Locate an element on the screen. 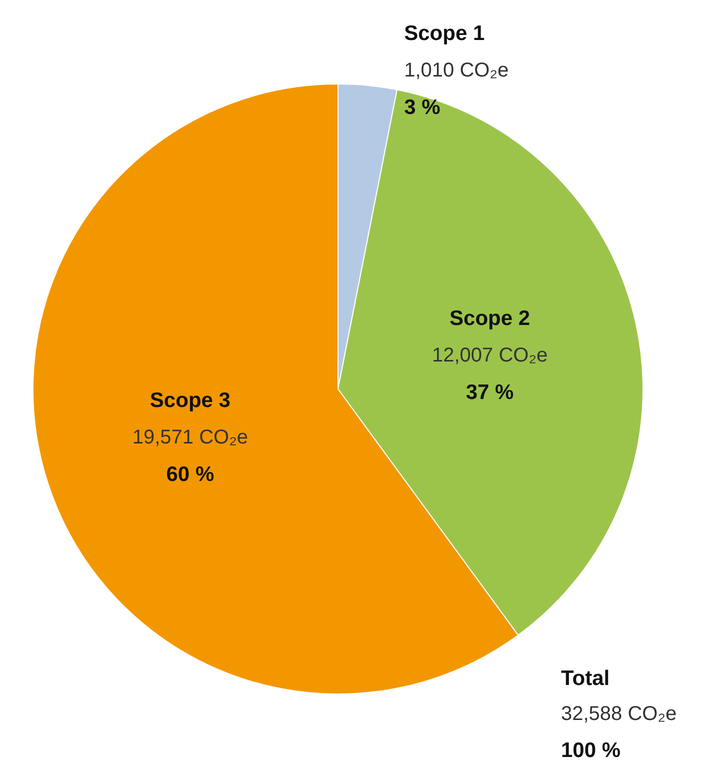 Image resolution: width=715 pixels, height=769 pixels. text: 100 % is located at coordinates (591, 750).